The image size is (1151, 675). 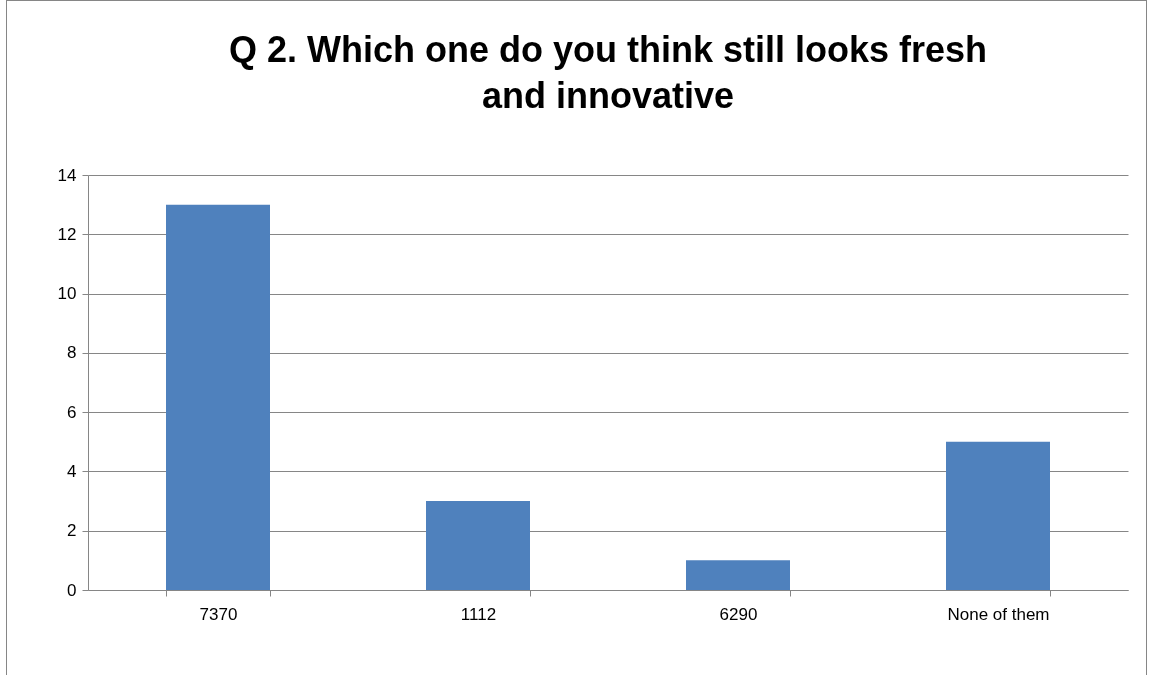 I want to click on y-tick-label: 10, so click(x=67, y=294).